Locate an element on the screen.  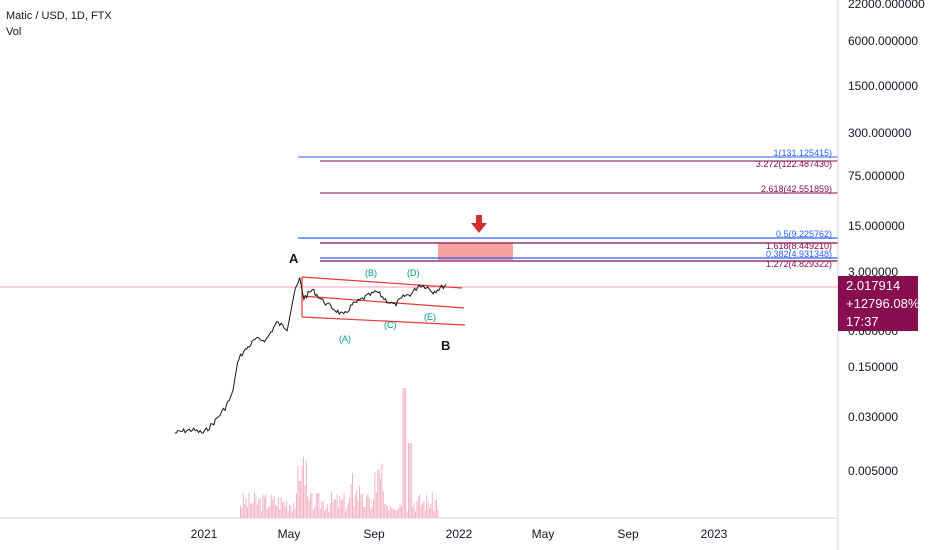
price-tick-label: 6000.000000 is located at coordinates (883, 41).